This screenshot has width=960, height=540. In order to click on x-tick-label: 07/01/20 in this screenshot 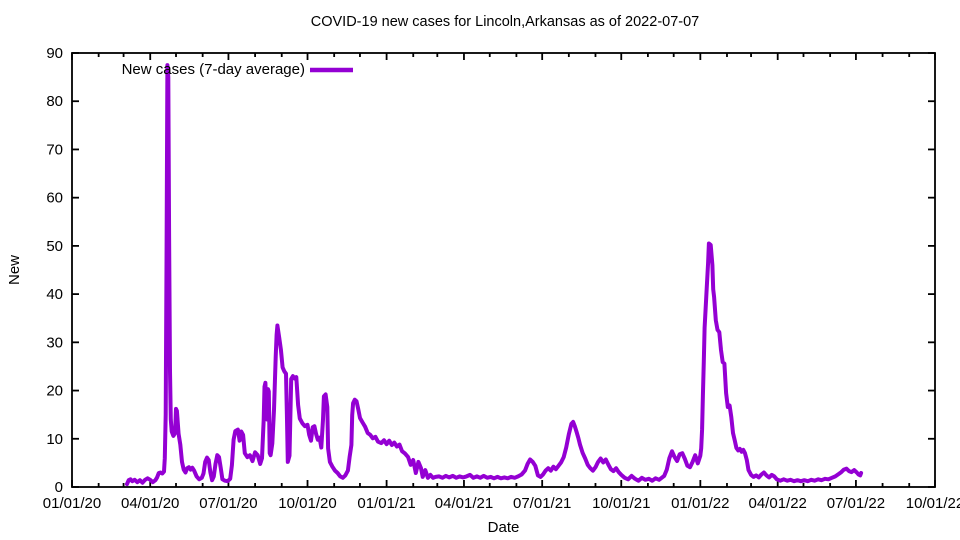, I will do `click(228, 503)`.